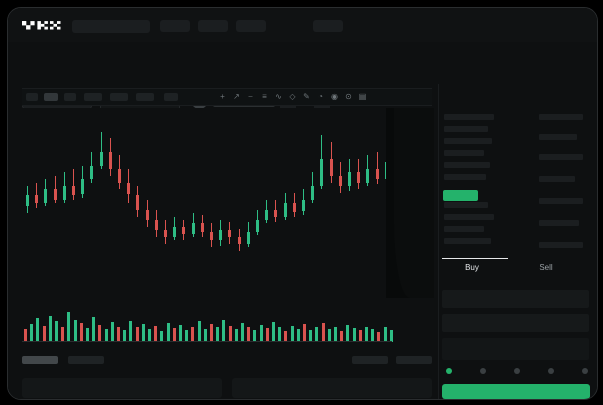 The height and width of the screenshot is (405, 603). Describe the element at coordinates (236, 96) in the screenshot. I see `arrow-icon: ↗` at that location.